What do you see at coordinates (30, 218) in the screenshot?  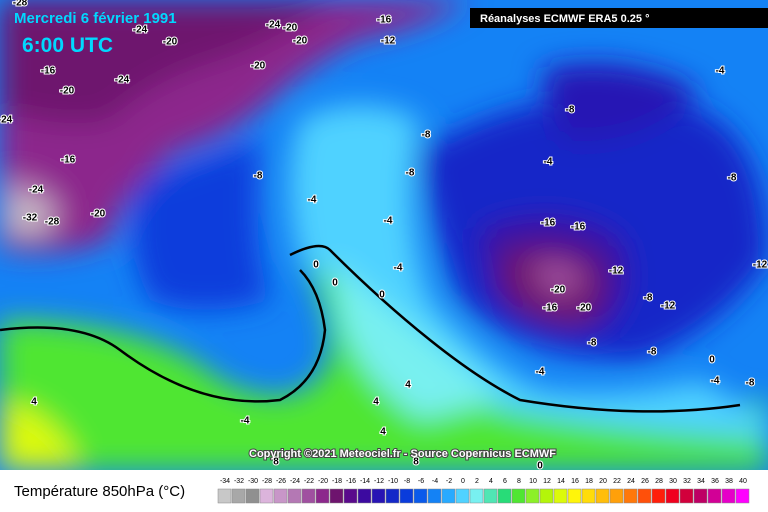 I see `contour-label: -32` at bounding box center [30, 218].